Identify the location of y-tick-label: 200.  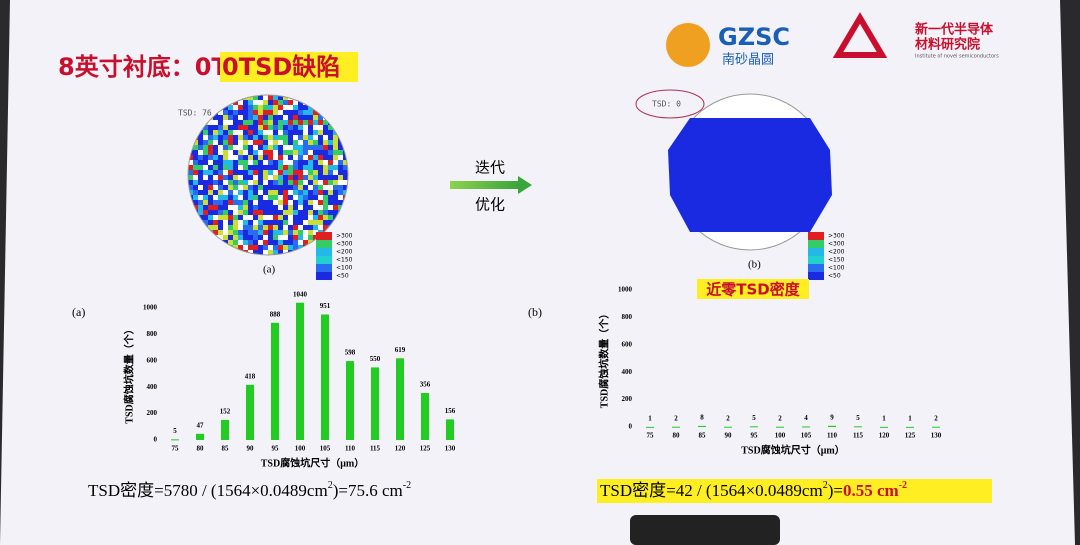
(627, 399).